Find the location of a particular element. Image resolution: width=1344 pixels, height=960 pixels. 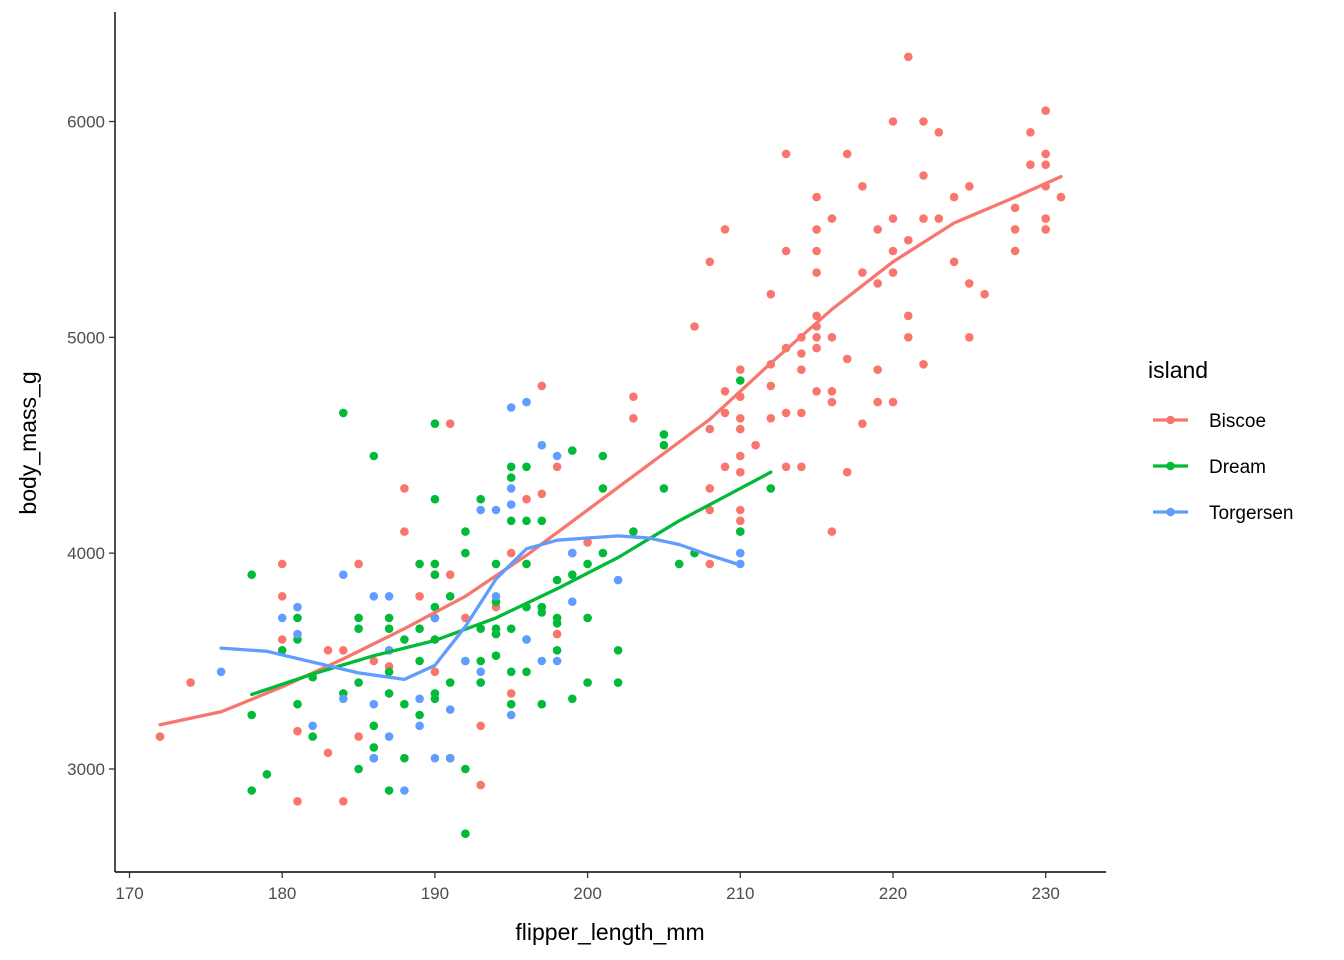

x-tick-label: 190 is located at coordinates (435, 893).